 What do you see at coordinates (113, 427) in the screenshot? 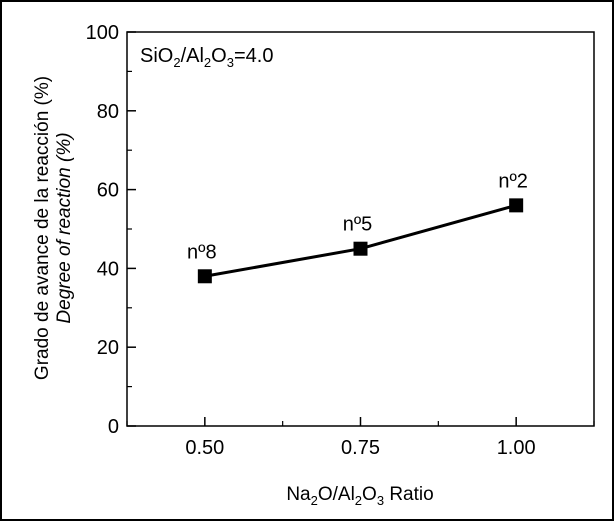
I see `y-tick-label: 0` at bounding box center [113, 427].